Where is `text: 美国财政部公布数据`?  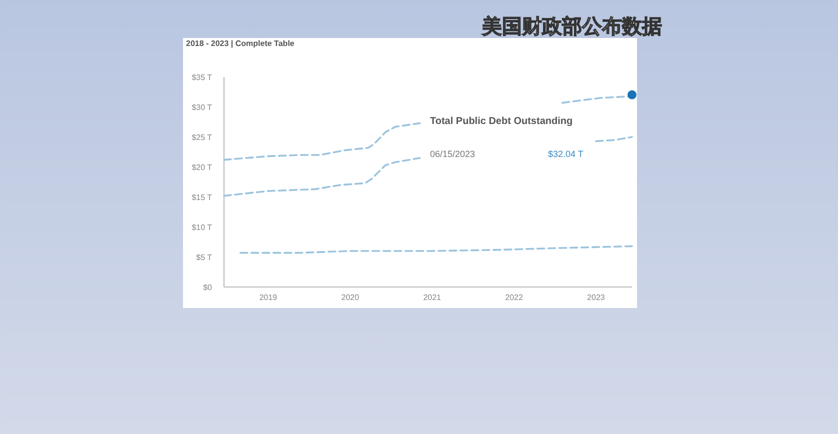 text: 美国财政部公布数据 is located at coordinates (571, 26).